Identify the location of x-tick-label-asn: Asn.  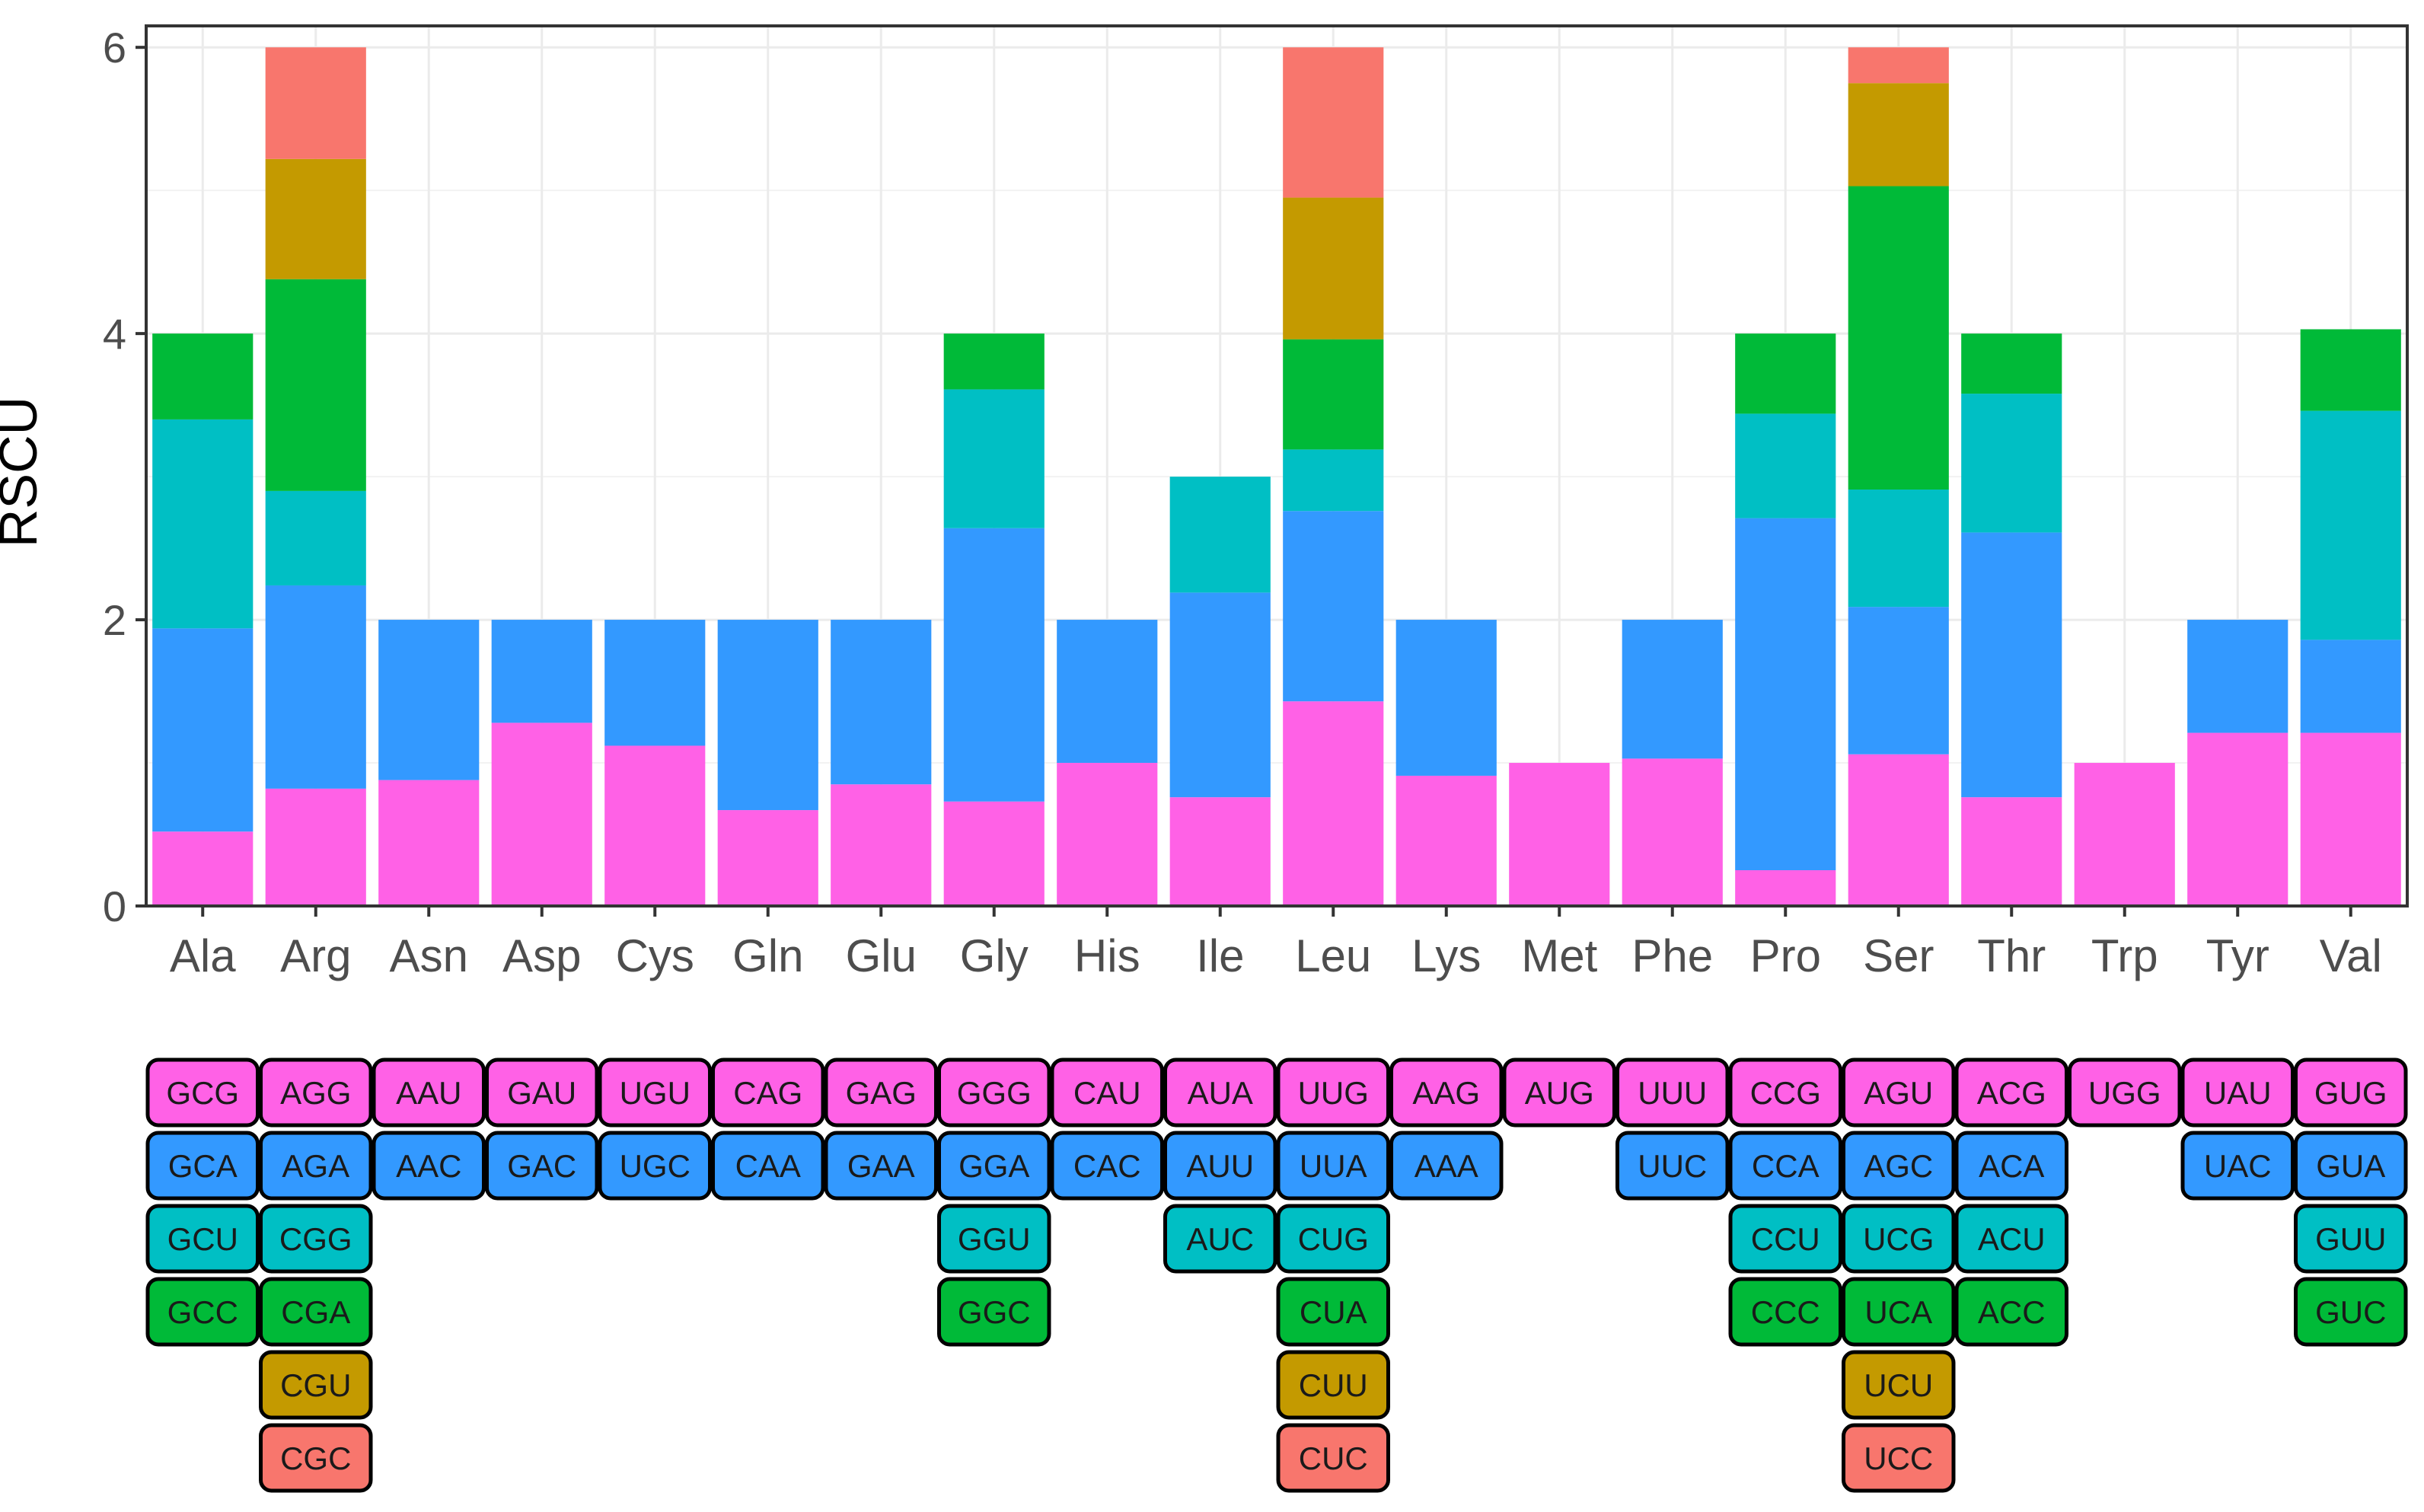
(429, 955).